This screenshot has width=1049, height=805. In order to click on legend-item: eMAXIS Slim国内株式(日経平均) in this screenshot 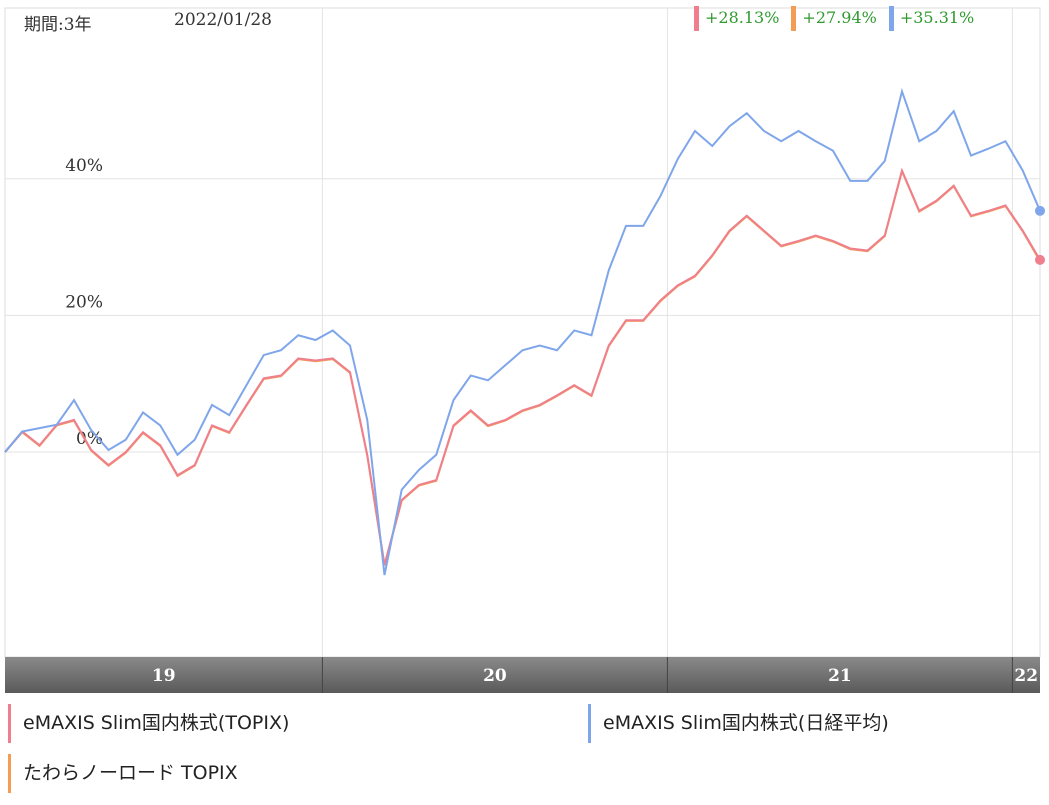, I will do `click(738, 723)`.